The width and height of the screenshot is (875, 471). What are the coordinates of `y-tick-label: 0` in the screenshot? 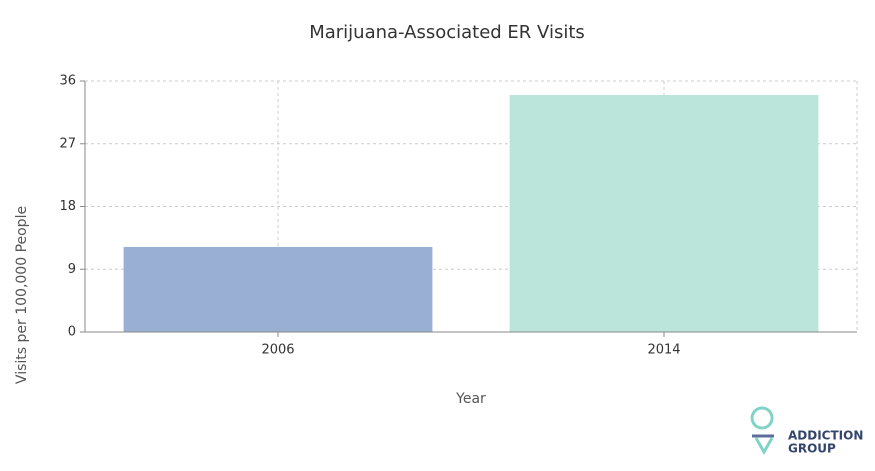 It's located at (72, 332).